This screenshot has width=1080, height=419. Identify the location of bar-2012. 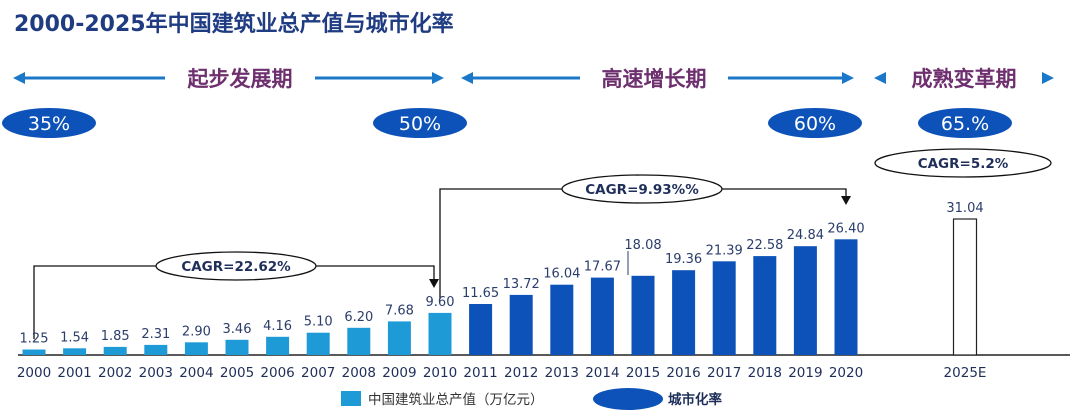
(521, 324).